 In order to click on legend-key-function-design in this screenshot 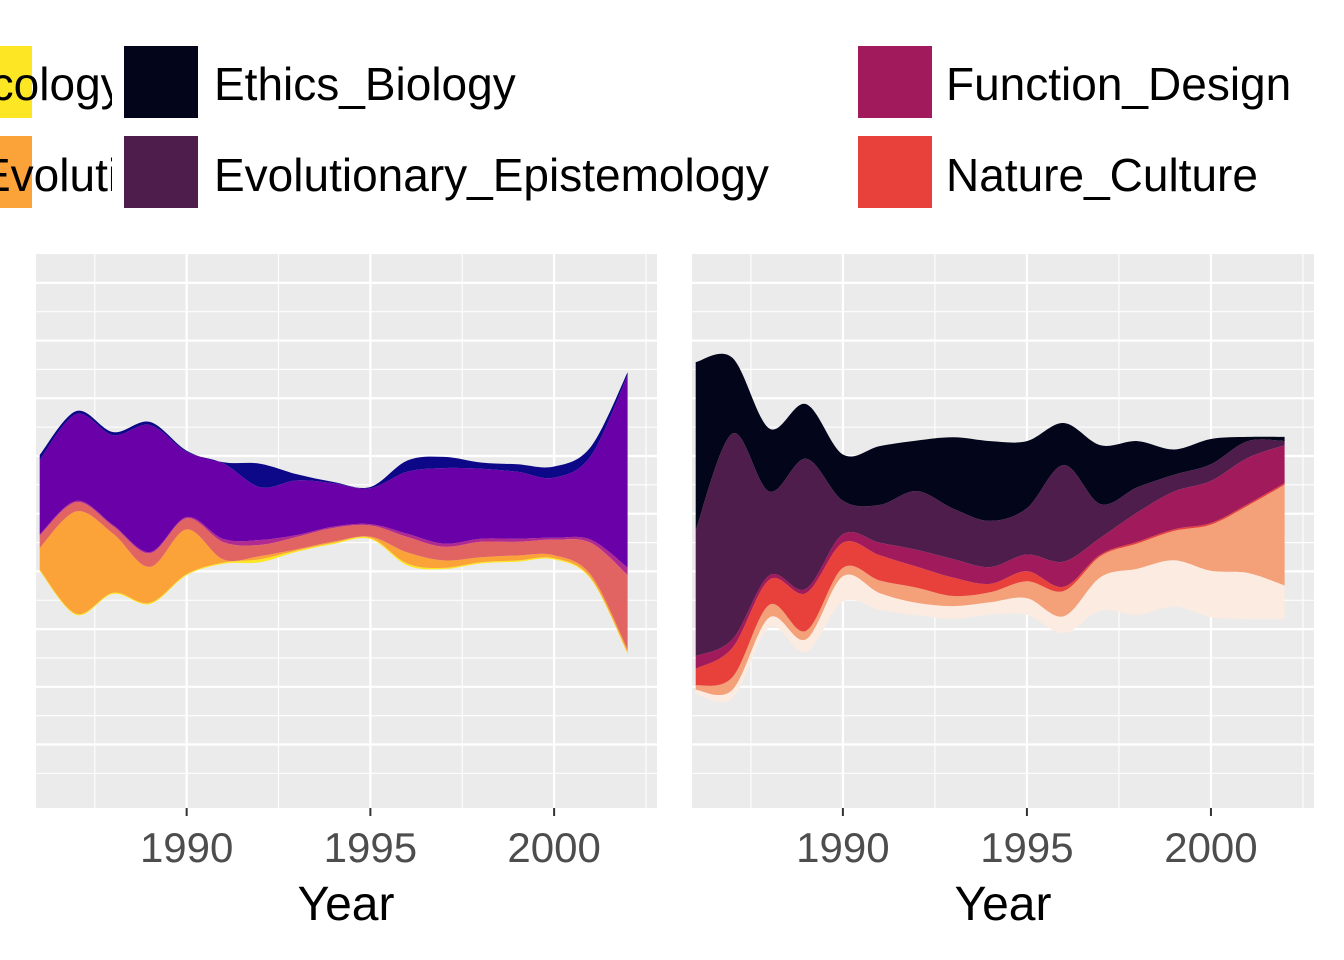, I will do `click(895, 82)`.